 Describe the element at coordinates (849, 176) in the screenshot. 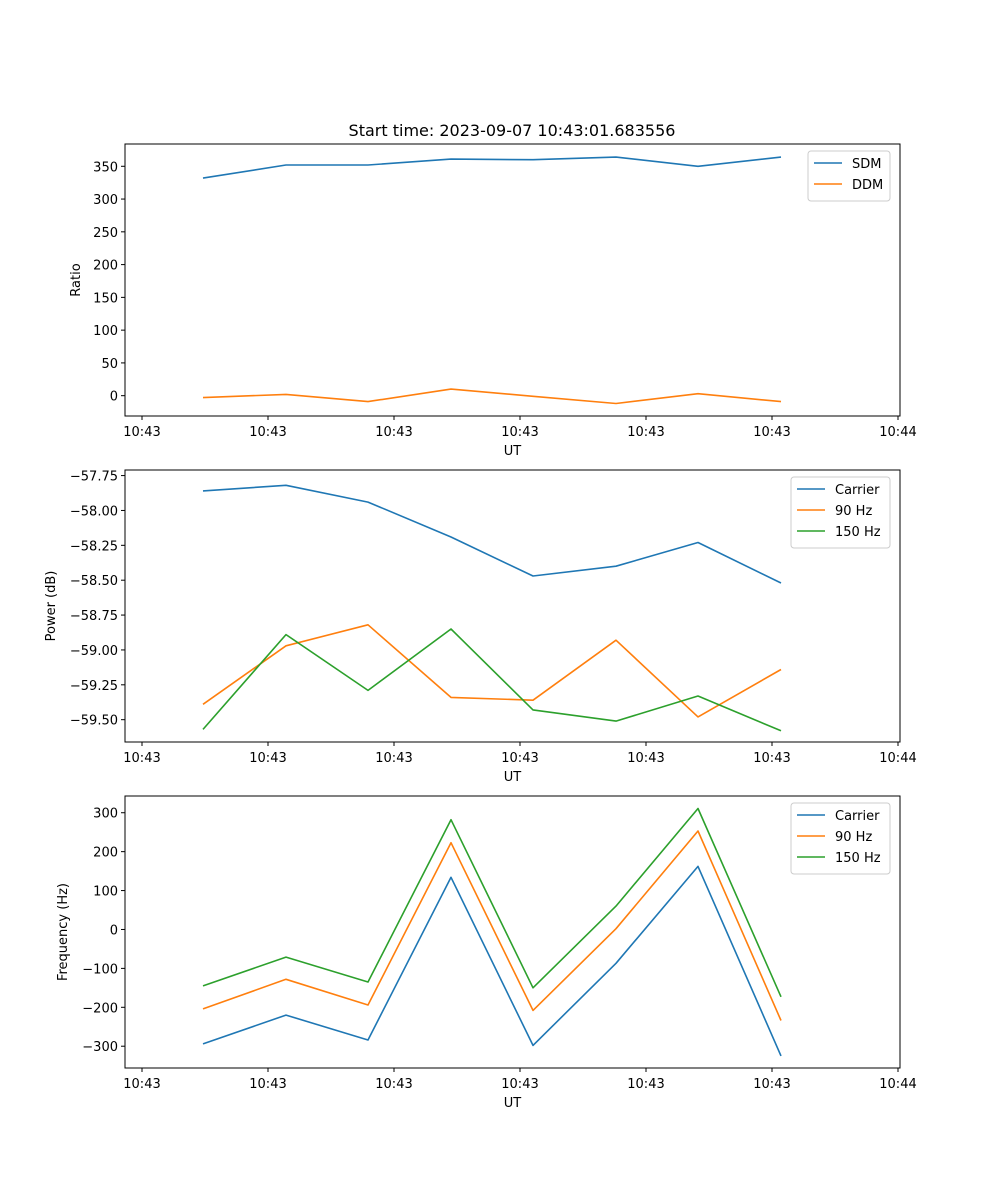

I see `legend: SDM DDM` at that location.